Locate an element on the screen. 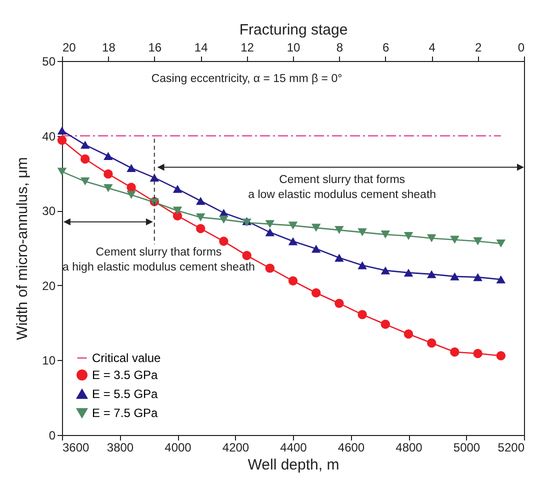 The image size is (539, 489). x2-tick-label: 2 is located at coordinates (478, 47).